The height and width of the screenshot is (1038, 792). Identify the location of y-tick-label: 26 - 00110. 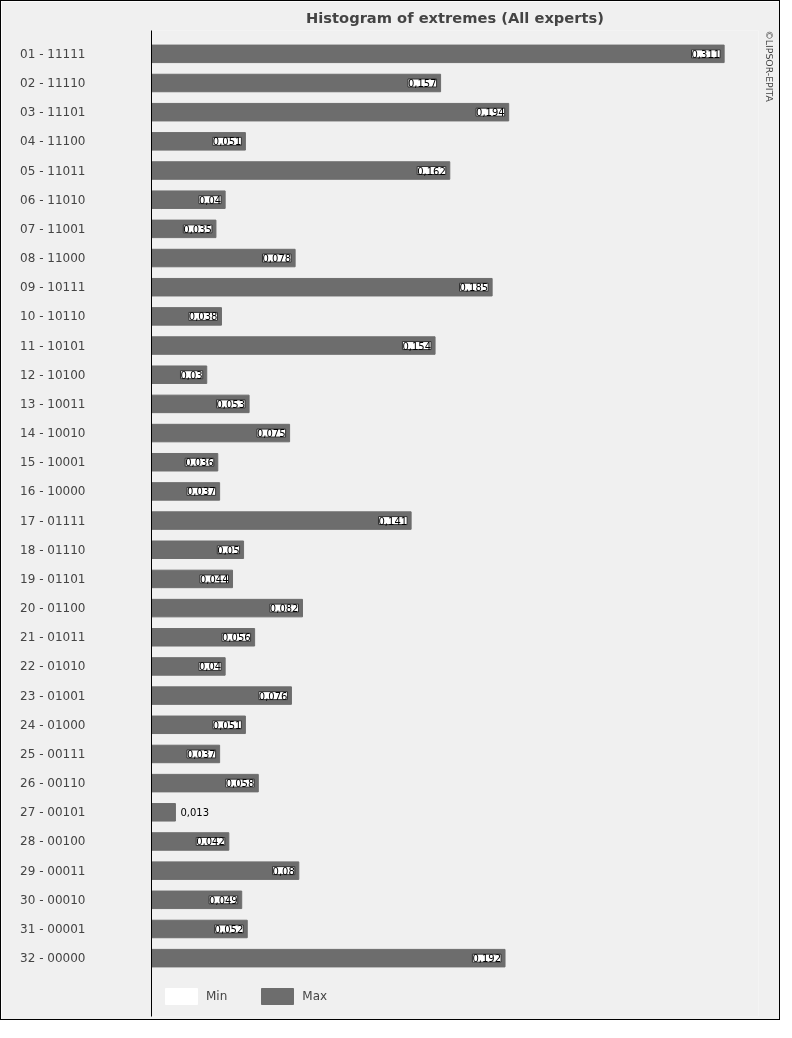
(53, 783).